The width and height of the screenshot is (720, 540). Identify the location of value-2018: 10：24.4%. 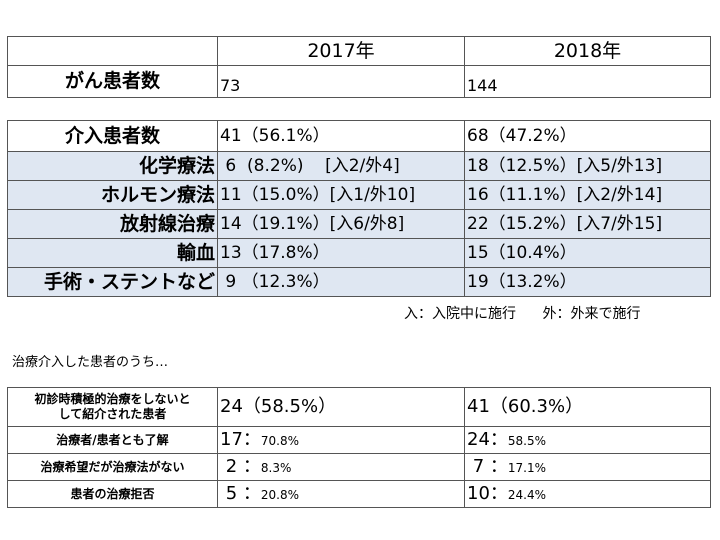
(587, 494).